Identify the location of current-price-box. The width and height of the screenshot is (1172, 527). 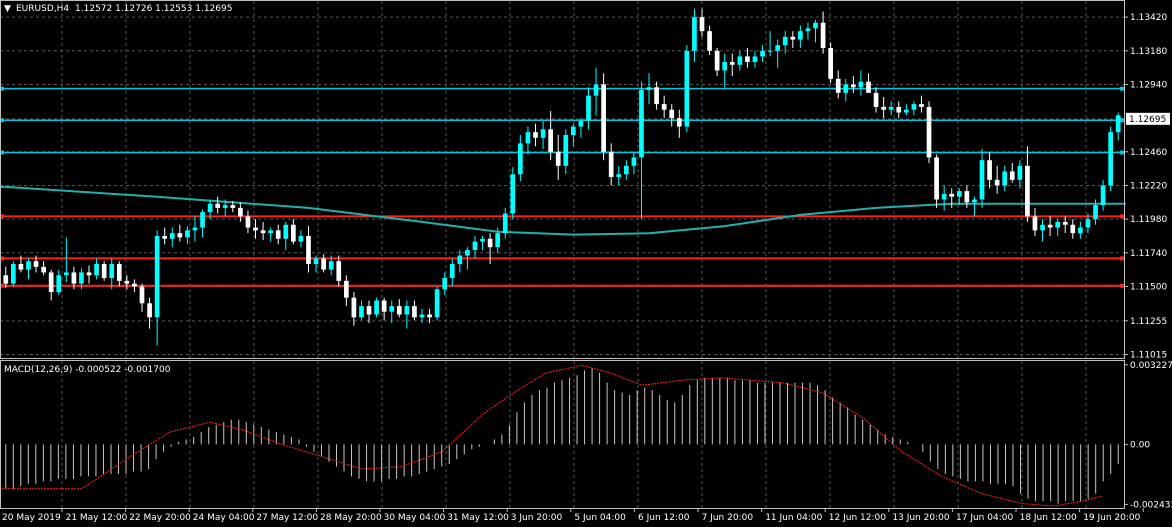
(1148, 118).